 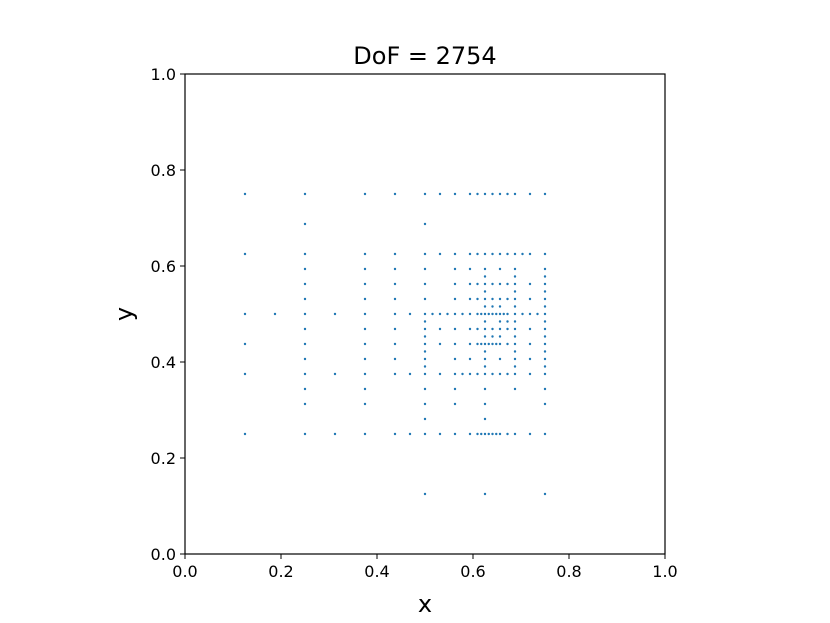 What do you see at coordinates (425, 604) in the screenshot?
I see `x-axis-label: x` at bounding box center [425, 604].